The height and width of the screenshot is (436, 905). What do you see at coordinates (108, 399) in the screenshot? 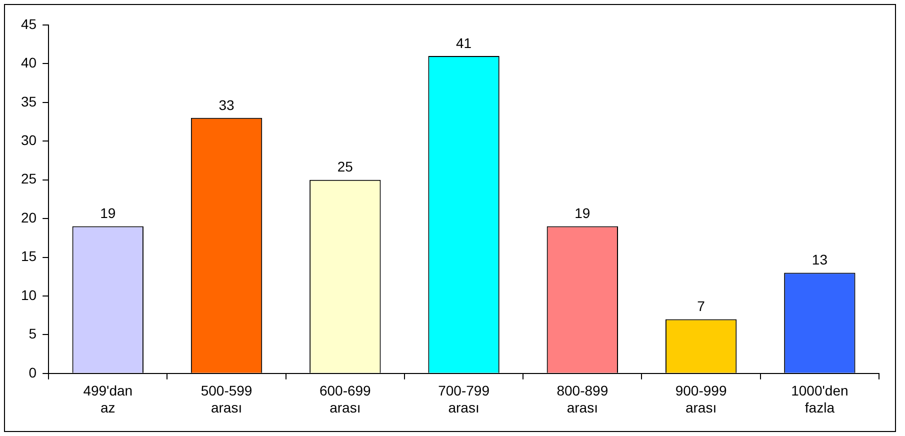
I see `x-tick-label: 499'dan az` at bounding box center [108, 399].